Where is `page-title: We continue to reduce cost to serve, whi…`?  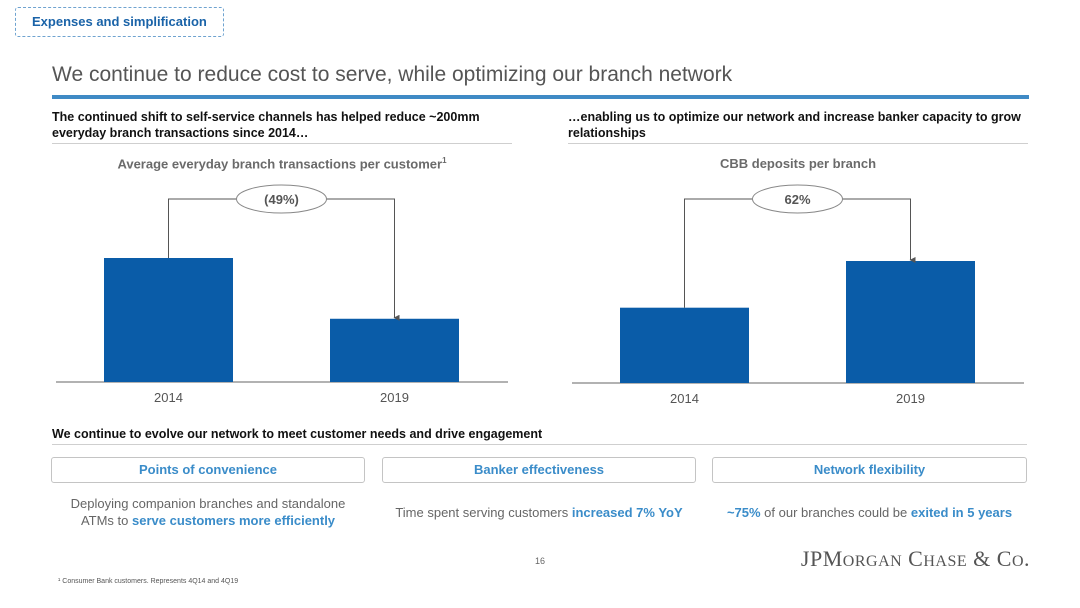 page-title: We continue to reduce cost to serve, whi… is located at coordinates (392, 74).